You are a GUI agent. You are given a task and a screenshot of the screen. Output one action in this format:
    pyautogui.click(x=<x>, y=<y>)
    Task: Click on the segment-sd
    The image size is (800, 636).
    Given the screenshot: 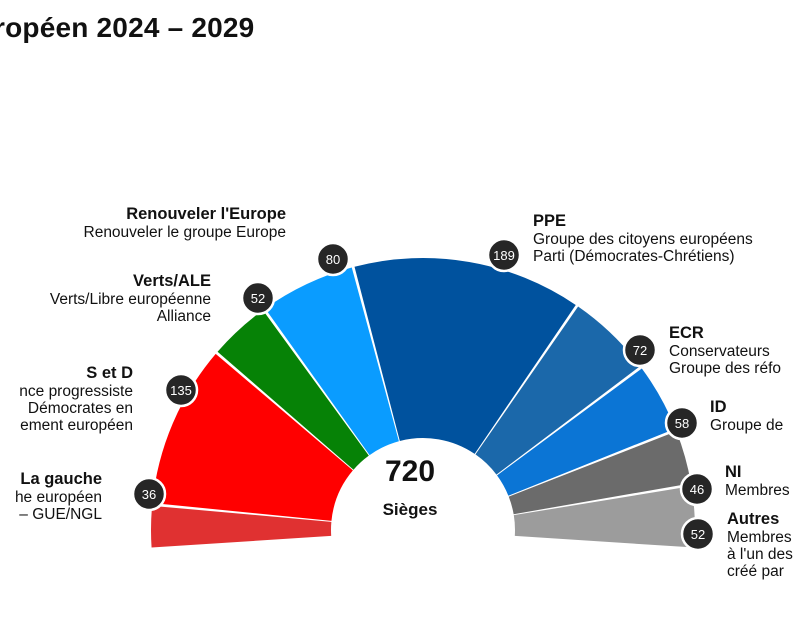 What is the action you would take?
    pyautogui.click(x=252, y=437)
    